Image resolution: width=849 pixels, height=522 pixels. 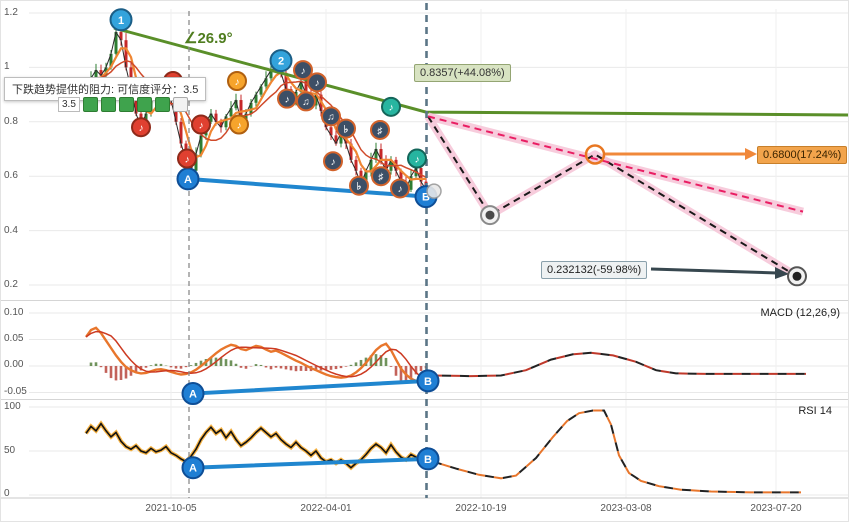 I want to click on macd-point-a: A, so click(x=193, y=394).